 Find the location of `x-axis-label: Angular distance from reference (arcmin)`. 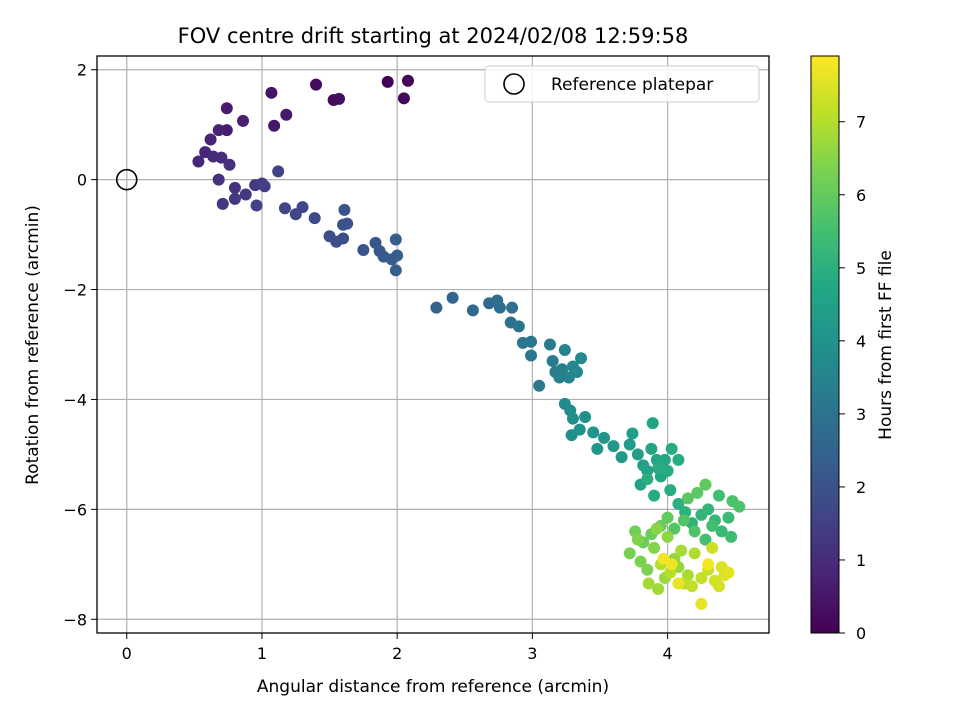

x-axis-label: Angular distance from reference (arcmin) is located at coordinates (433, 687).